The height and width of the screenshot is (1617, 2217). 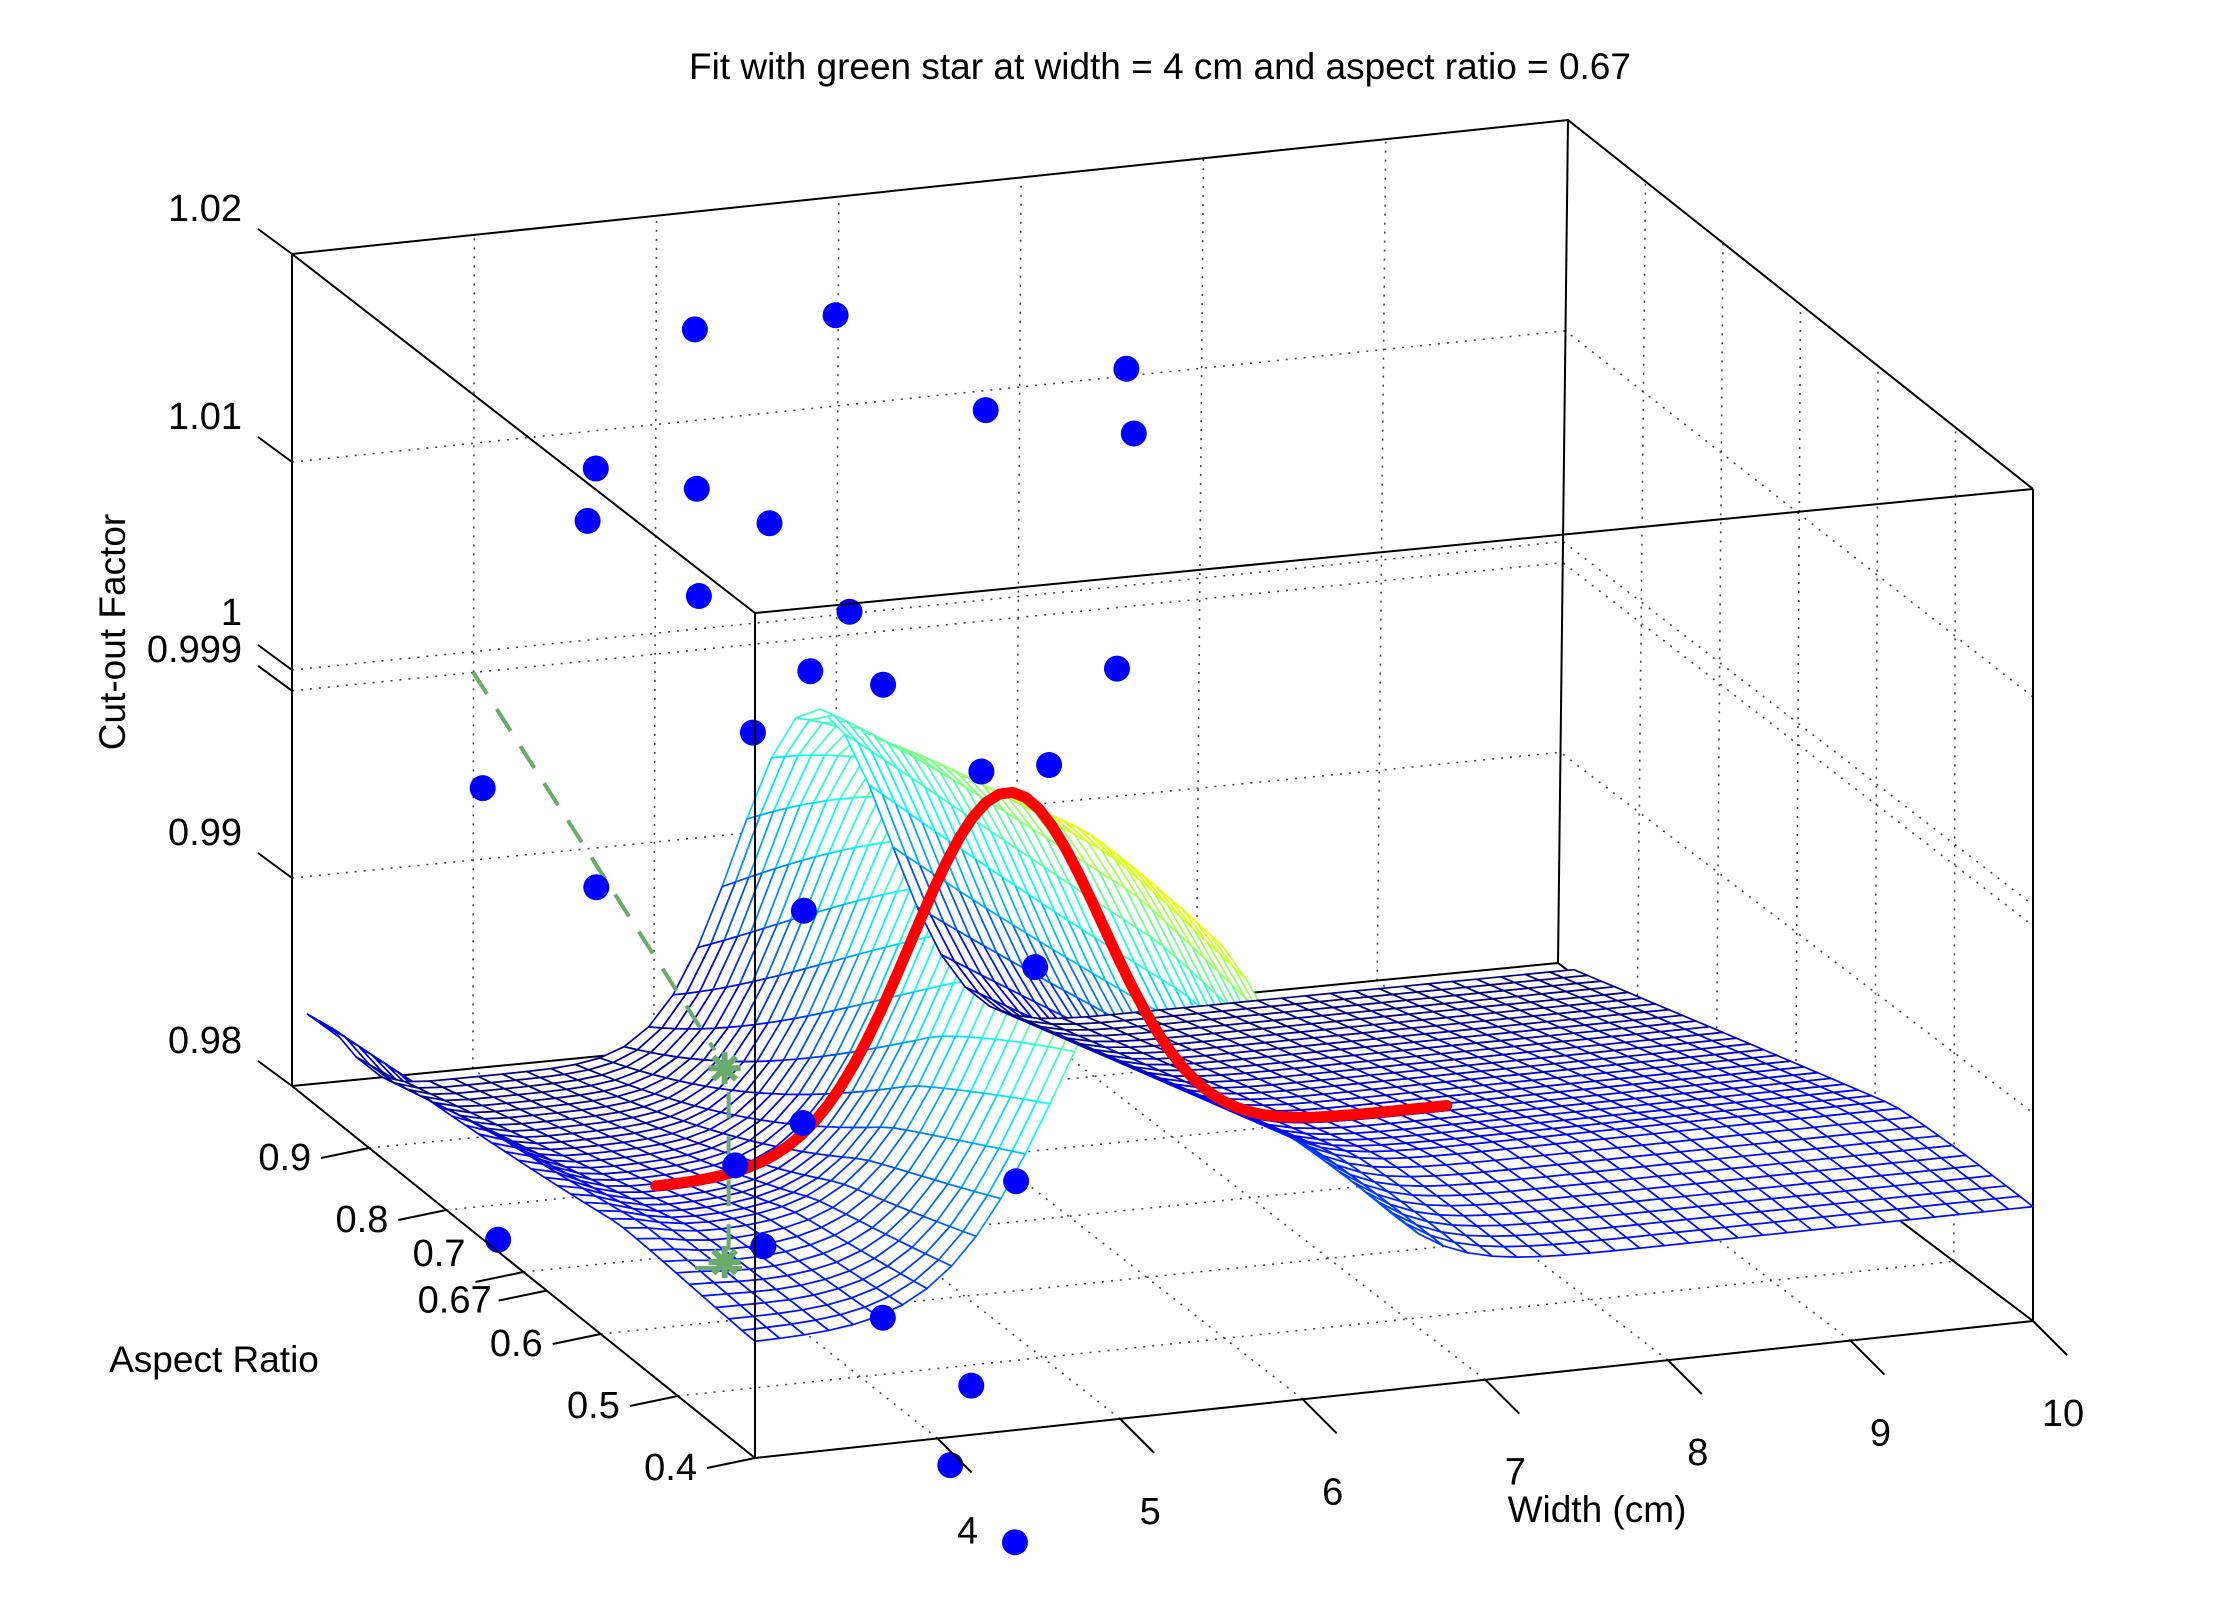 I want to click on green-star-marker, so click(x=724, y=1068).